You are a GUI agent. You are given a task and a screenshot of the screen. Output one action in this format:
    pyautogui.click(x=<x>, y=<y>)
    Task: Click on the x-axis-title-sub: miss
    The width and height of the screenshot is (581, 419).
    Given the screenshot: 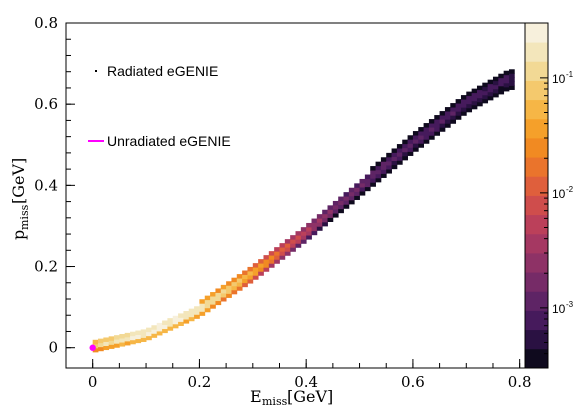 What is the action you would take?
    pyautogui.click(x=275, y=401)
    